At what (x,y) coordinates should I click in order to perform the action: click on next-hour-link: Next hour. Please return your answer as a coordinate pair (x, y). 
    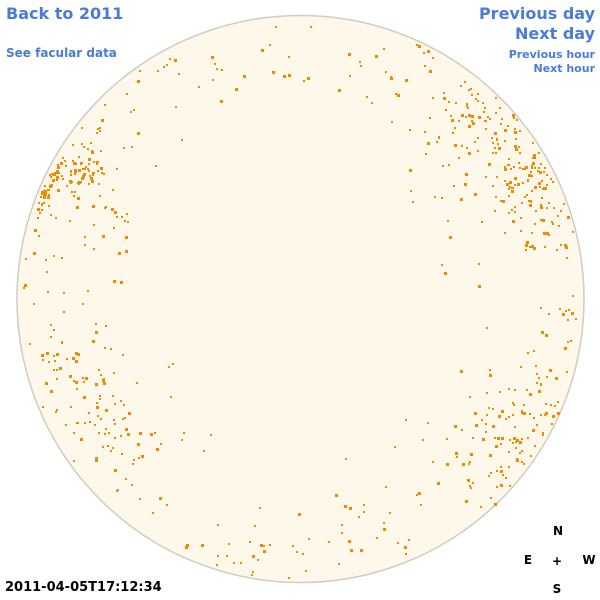
    Looking at the image, I should click on (564, 68).